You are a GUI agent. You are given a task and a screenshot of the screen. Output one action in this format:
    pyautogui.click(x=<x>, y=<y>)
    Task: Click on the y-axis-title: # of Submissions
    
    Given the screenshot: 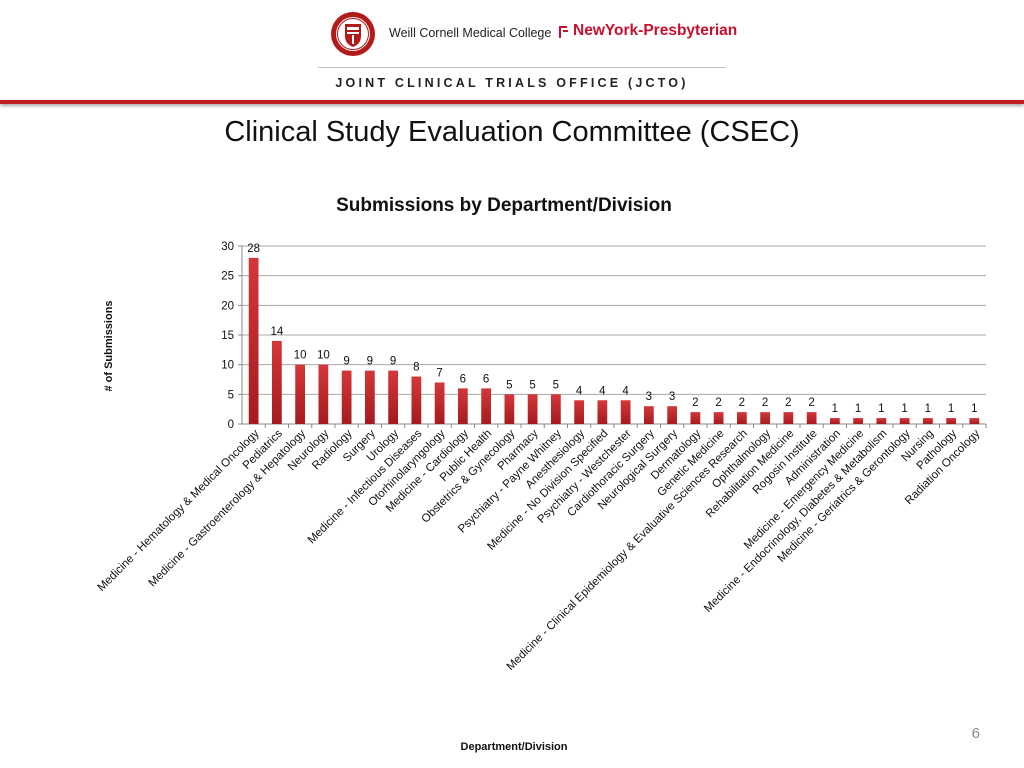 What is the action you would take?
    pyautogui.click(x=109, y=345)
    